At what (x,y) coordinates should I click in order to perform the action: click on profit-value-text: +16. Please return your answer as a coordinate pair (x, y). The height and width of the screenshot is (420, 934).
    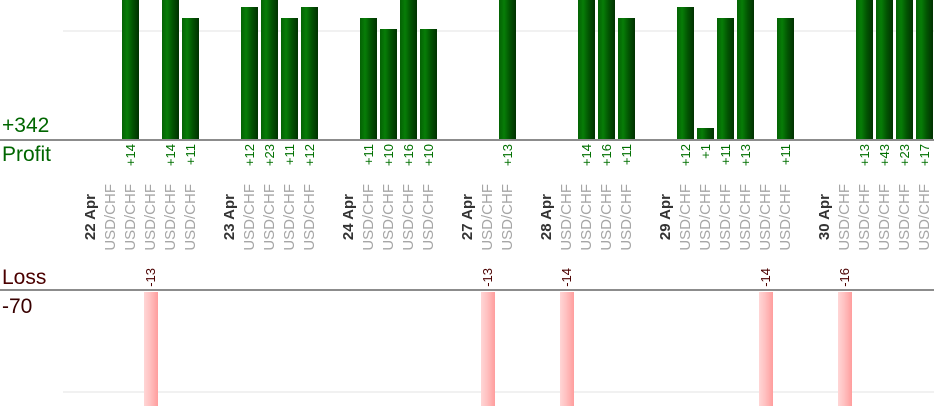
    Looking at the image, I should click on (606, 155).